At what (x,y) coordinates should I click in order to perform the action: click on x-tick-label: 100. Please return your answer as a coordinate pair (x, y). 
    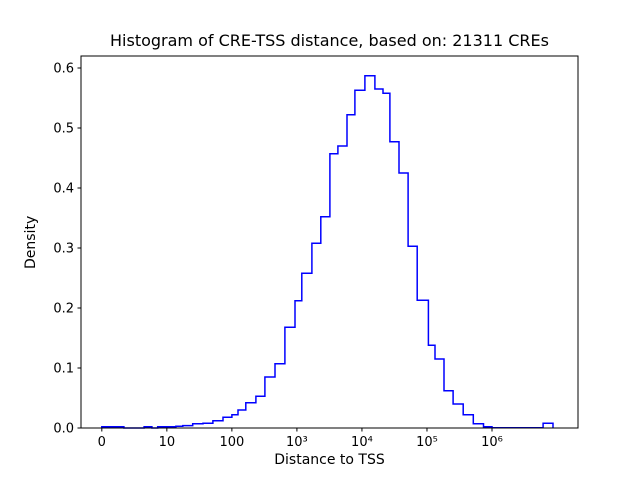
    Looking at the image, I should click on (231, 442).